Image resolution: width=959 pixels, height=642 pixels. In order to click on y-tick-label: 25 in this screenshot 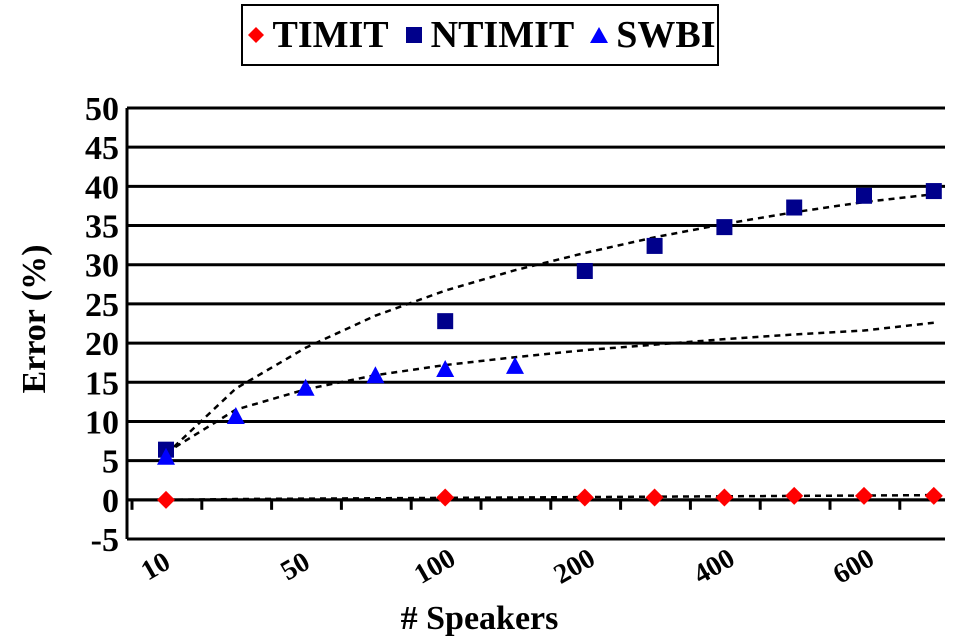, I will do `click(102, 305)`.